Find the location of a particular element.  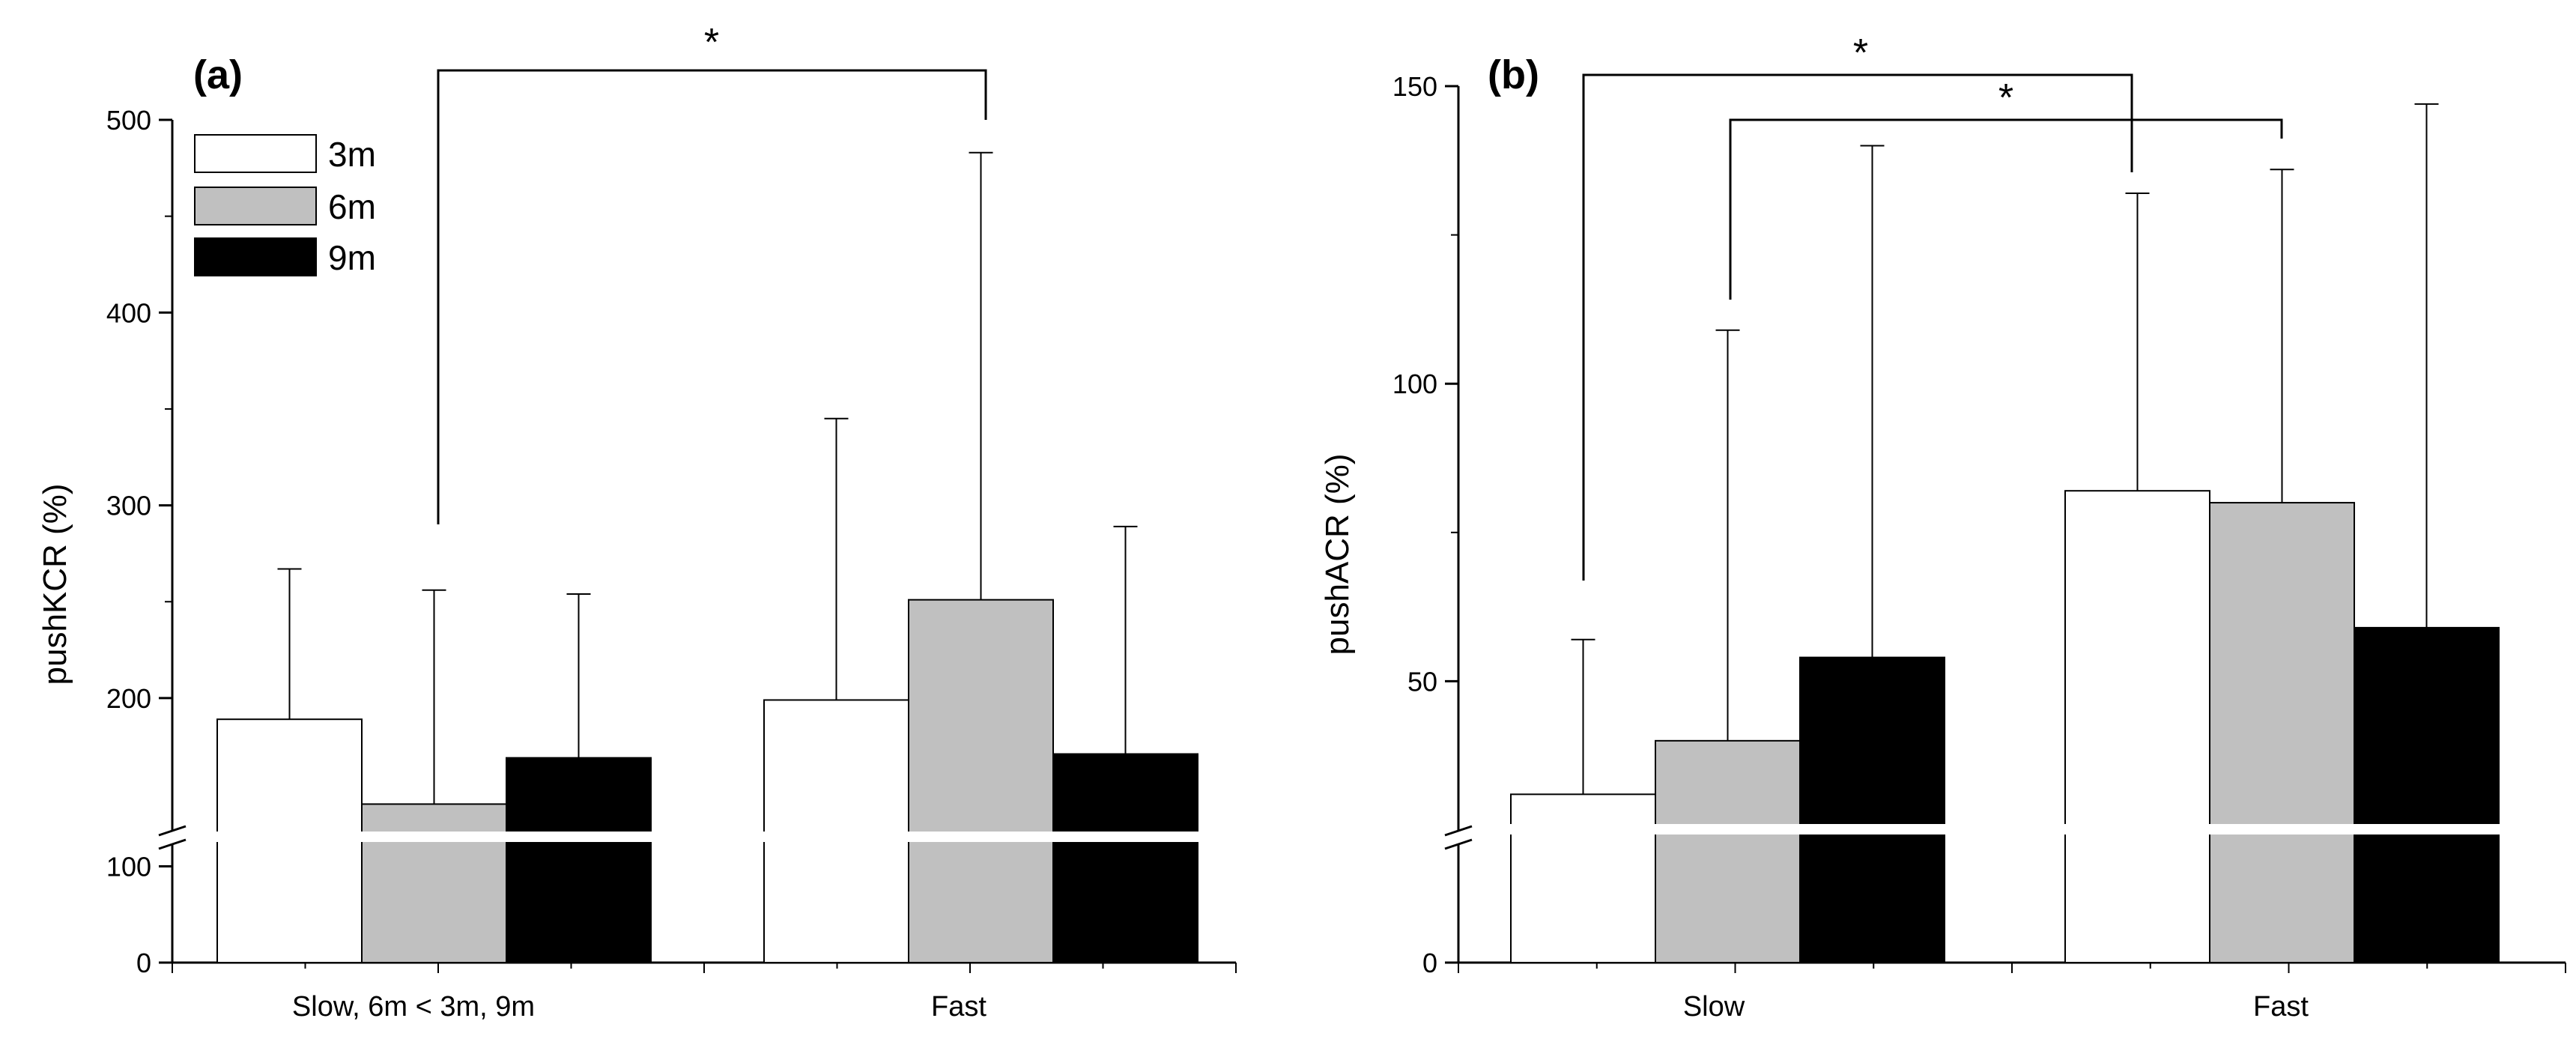

y-tick-label: 400 is located at coordinates (128, 312).